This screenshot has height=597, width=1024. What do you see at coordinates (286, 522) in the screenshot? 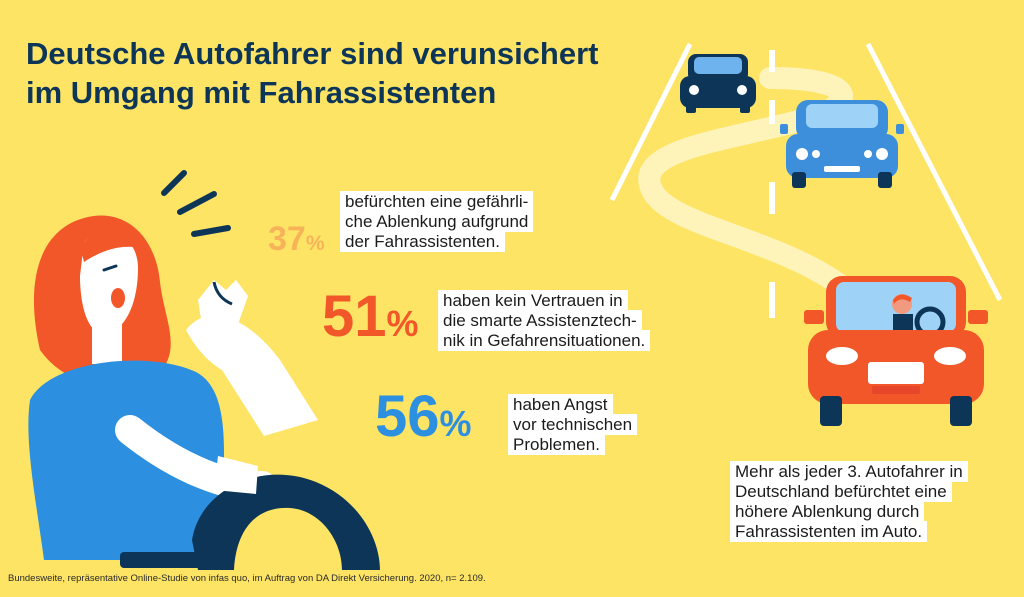
I see `steering-wheel` at bounding box center [286, 522].